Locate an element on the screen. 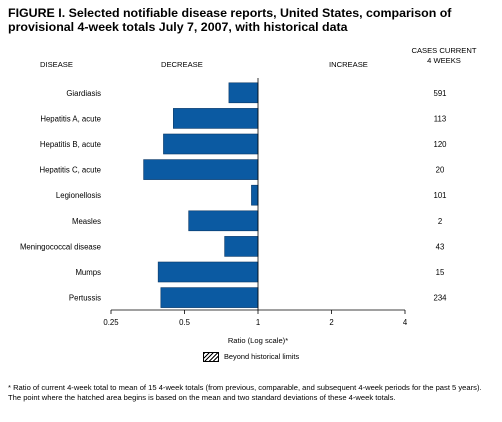  x-axis-label: Ratio (Log scale)* is located at coordinates (258, 340).